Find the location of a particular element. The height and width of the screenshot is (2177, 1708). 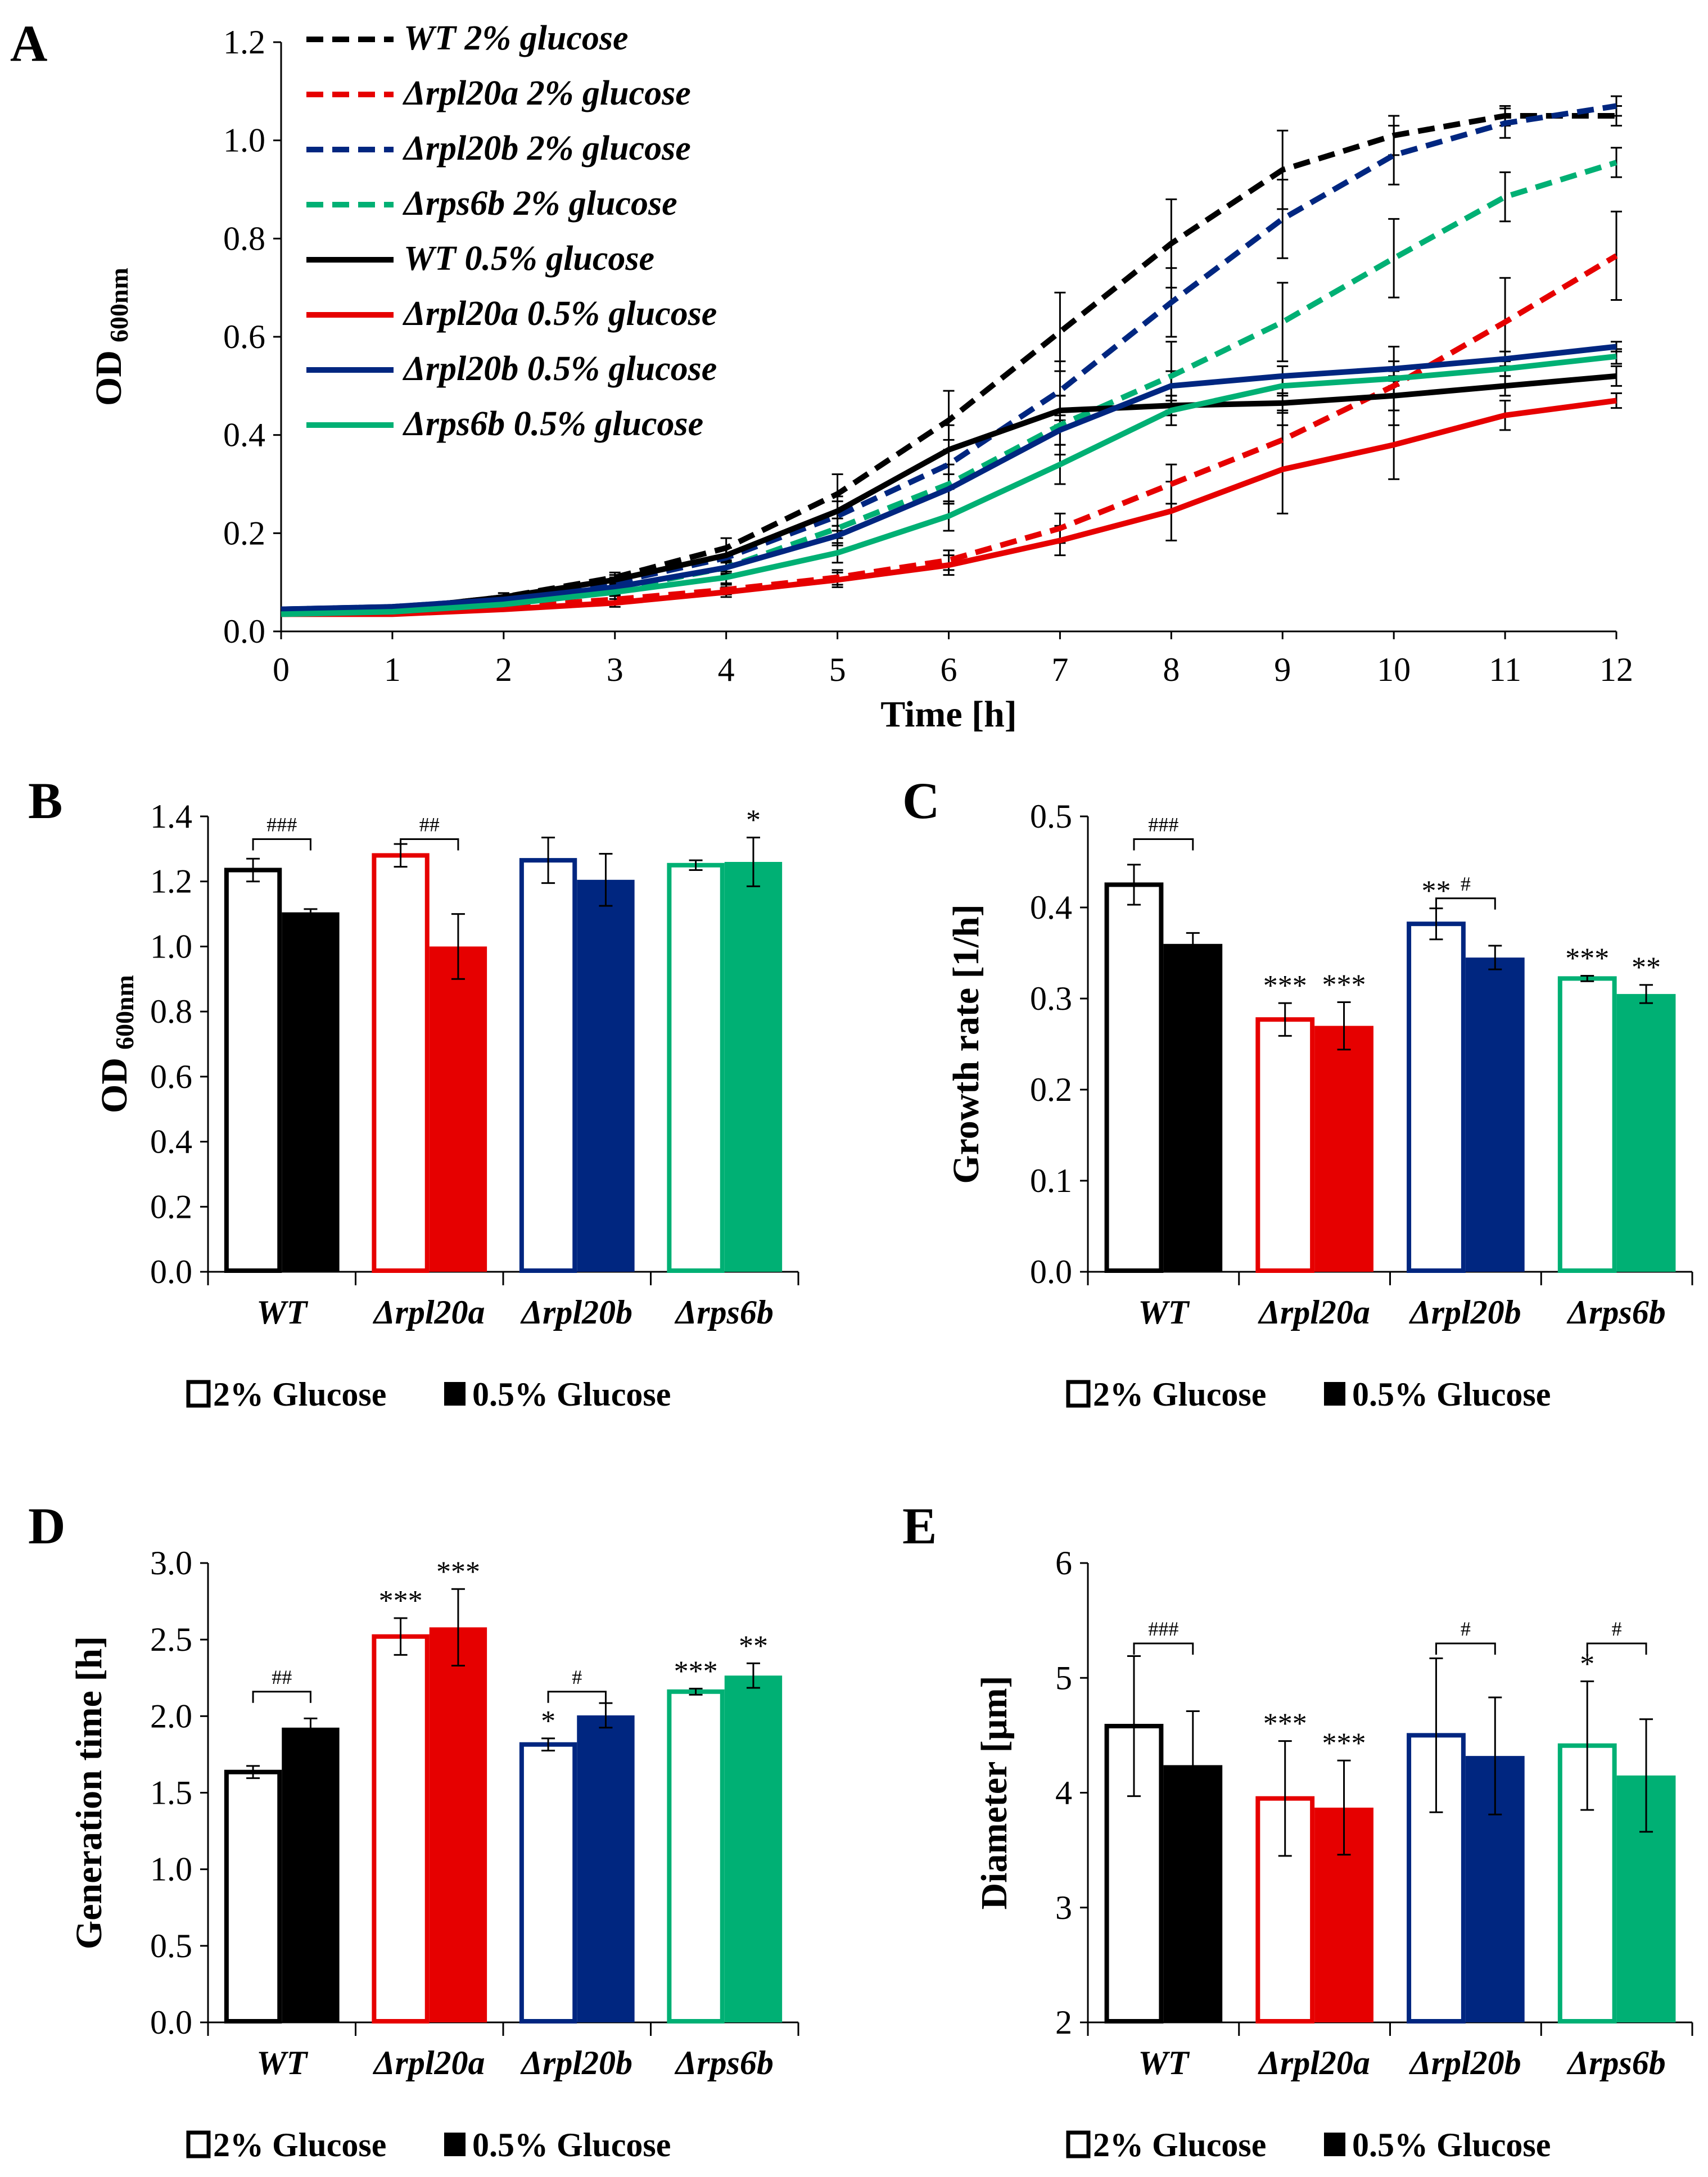

x-tick-label: 9 is located at coordinates (1282, 669).